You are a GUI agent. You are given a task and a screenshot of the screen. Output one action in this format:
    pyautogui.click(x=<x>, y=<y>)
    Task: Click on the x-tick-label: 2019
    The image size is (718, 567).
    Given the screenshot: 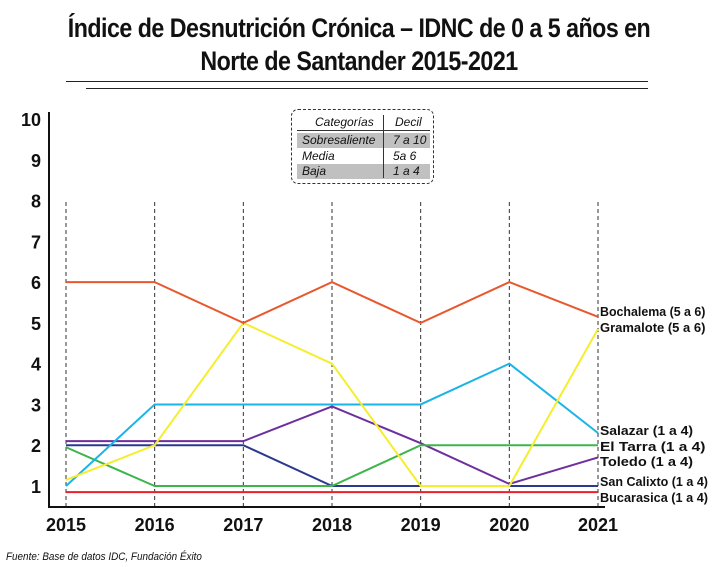 What is the action you would take?
    pyautogui.click(x=421, y=525)
    